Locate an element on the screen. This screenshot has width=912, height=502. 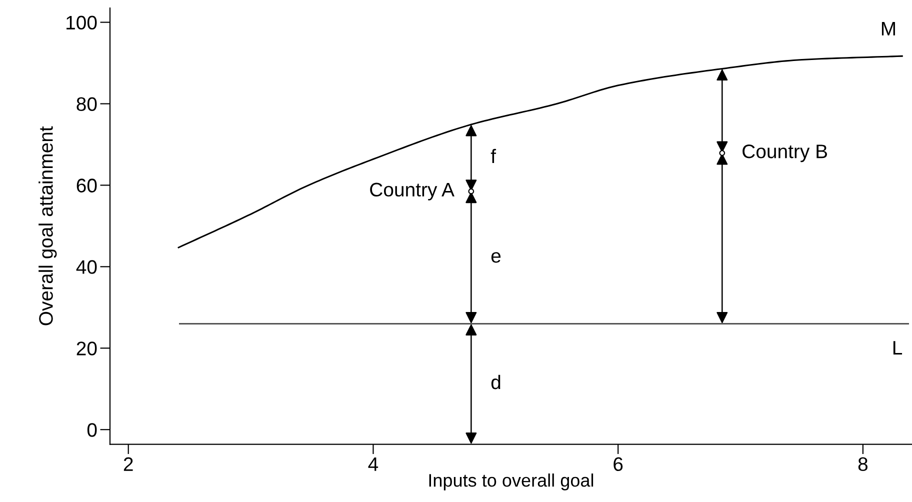
y-tick-label: 40 is located at coordinates (86, 267).